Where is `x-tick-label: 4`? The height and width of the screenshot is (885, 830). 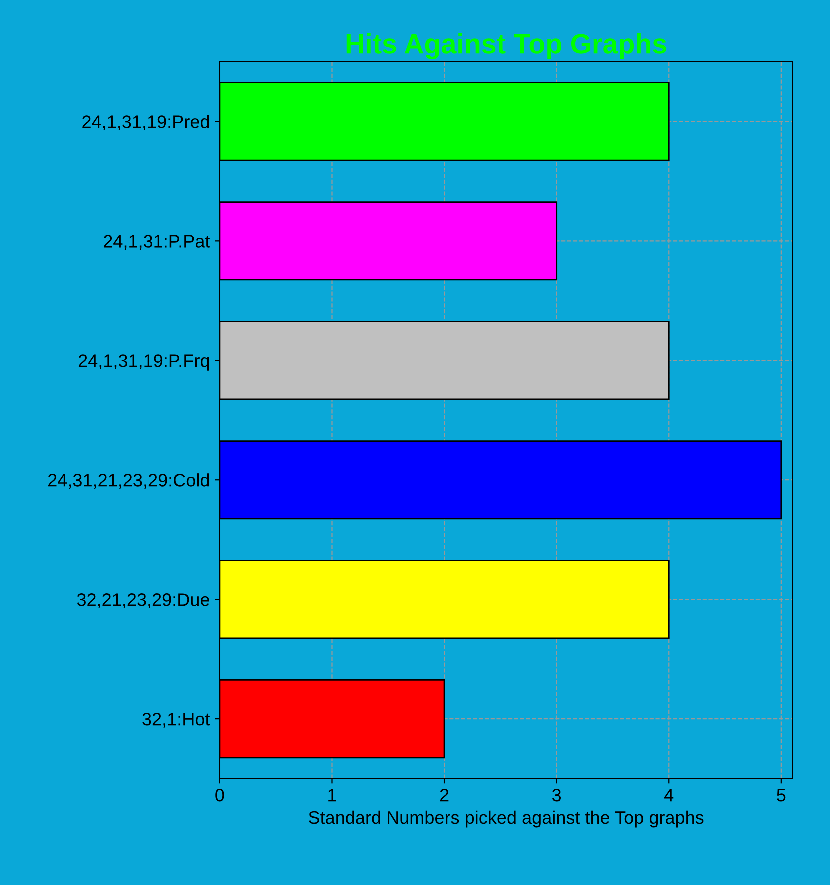
x-tick-label: 4 is located at coordinates (669, 795).